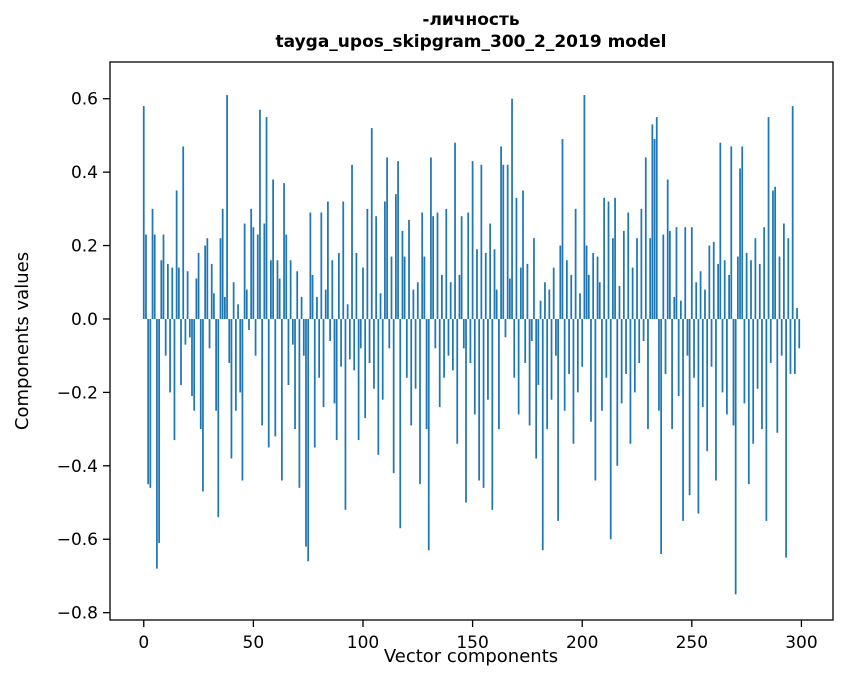  What do you see at coordinates (84, 320) in the screenshot?
I see `y-tick-label: 0.0` at bounding box center [84, 320].